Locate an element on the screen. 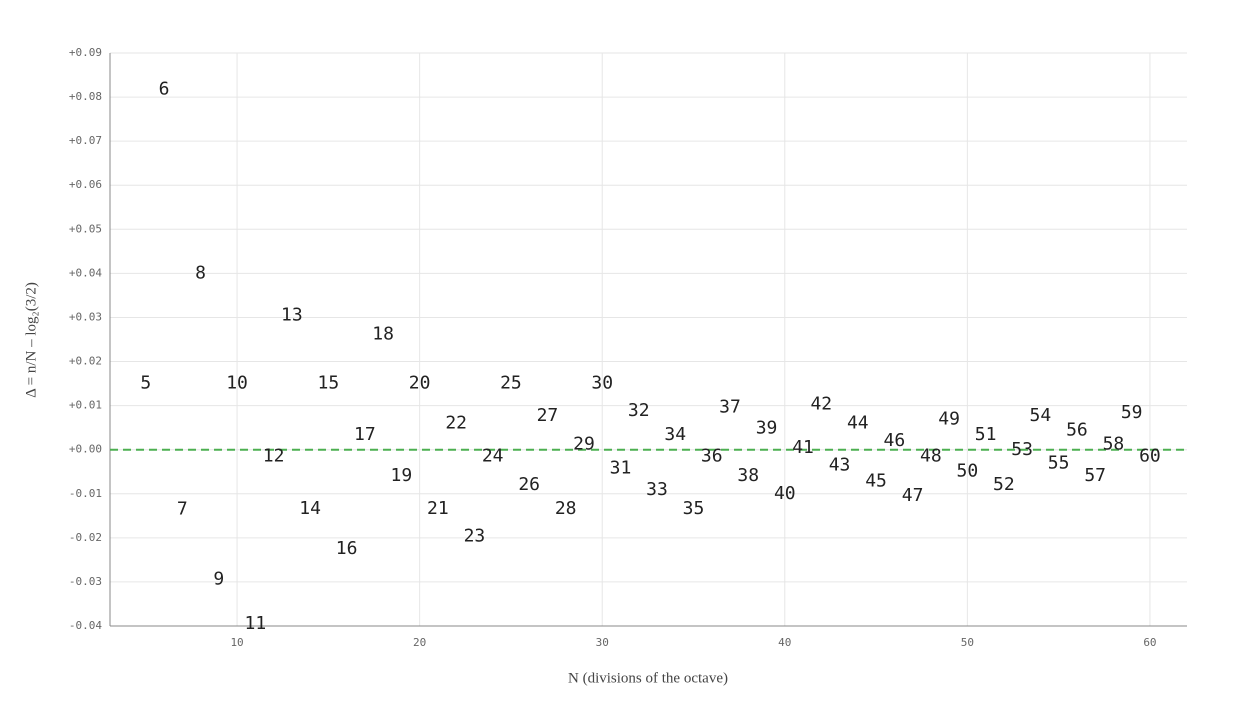 The height and width of the screenshot is (709, 1235). point-label: 8 is located at coordinates (200, 272).